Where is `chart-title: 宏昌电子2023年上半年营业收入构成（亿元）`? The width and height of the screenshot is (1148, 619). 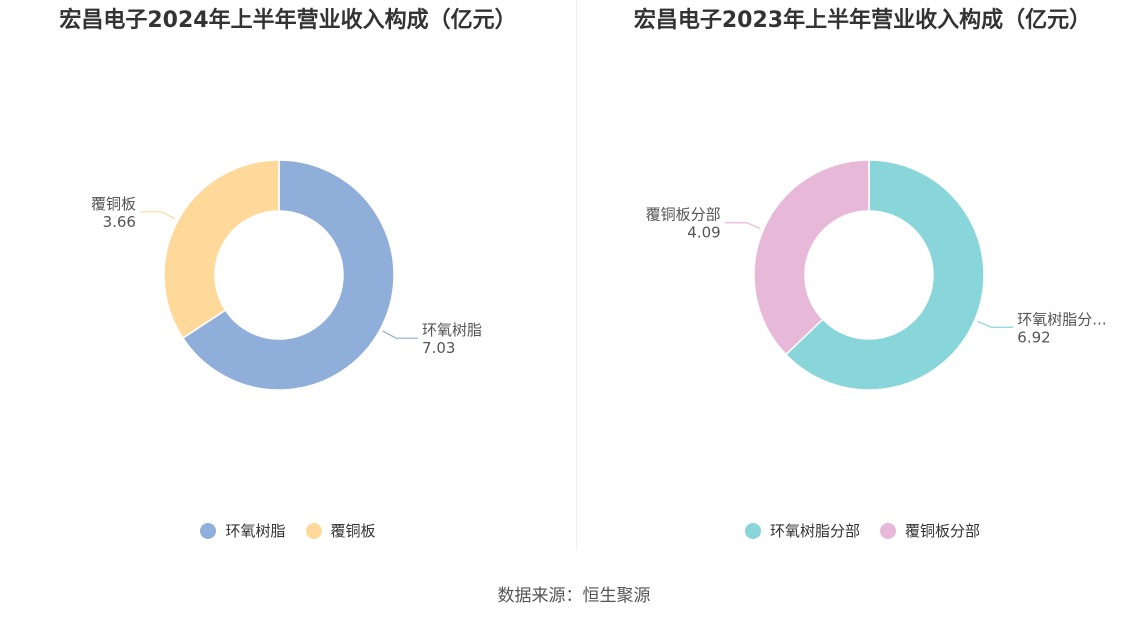 chart-title: 宏昌电子2023年上半年营业收入构成（亿元） is located at coordinates (862, 20).